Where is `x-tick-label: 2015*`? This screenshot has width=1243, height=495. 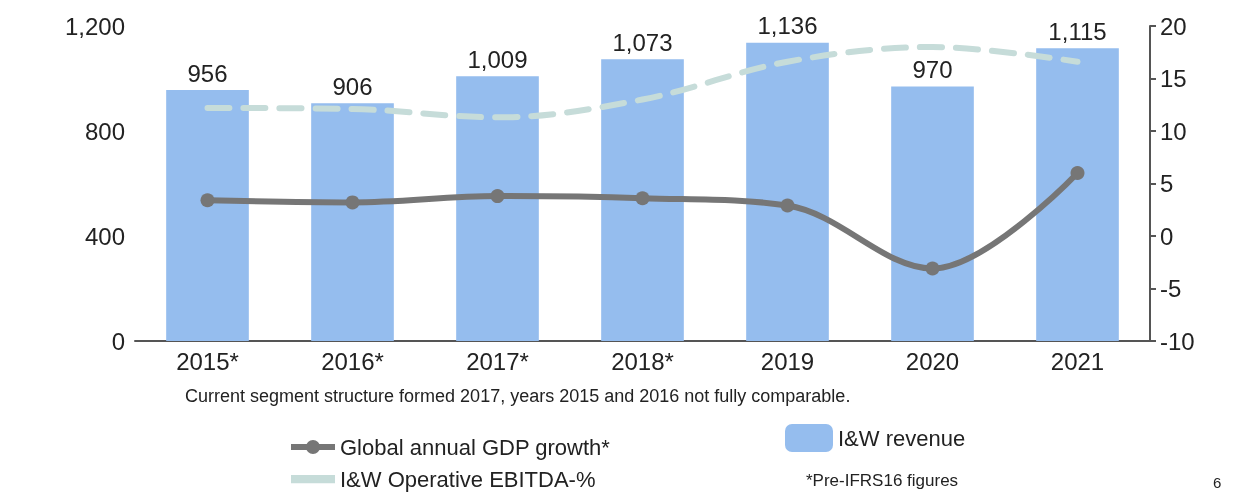 x-tick-label: 2015* is located at coordinates (207, 361).